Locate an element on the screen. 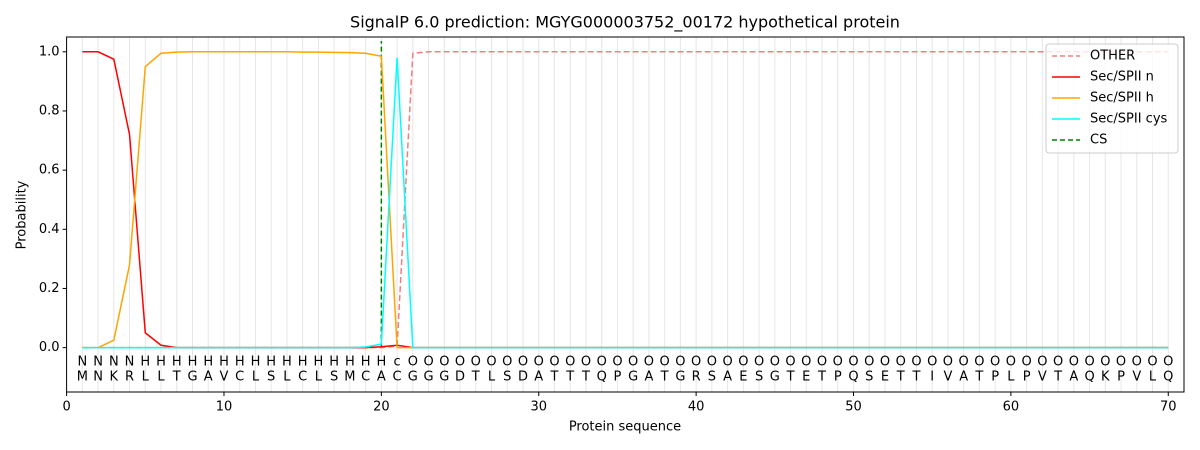 The image size is (1200, 450). y-tick-label: 0.0 is located at coordinates (49, 347).